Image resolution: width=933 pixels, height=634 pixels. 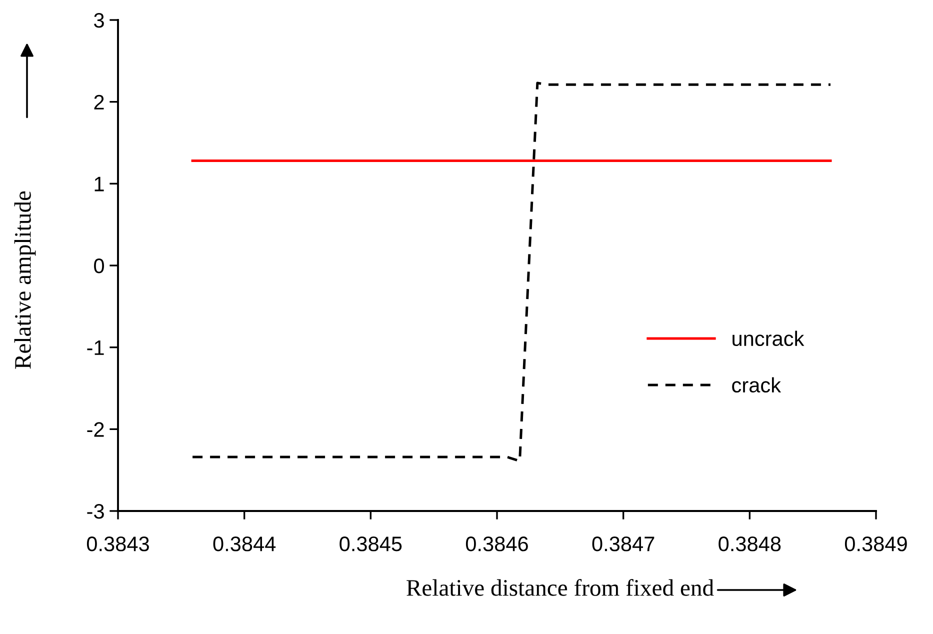 I want to click on y-tick-label: -1, so click(x=95, y=347).